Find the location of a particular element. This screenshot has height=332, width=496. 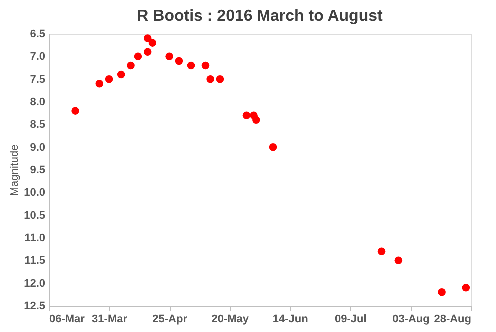

x-tick-label: 09-Jul is located at coordinates (351, 320).